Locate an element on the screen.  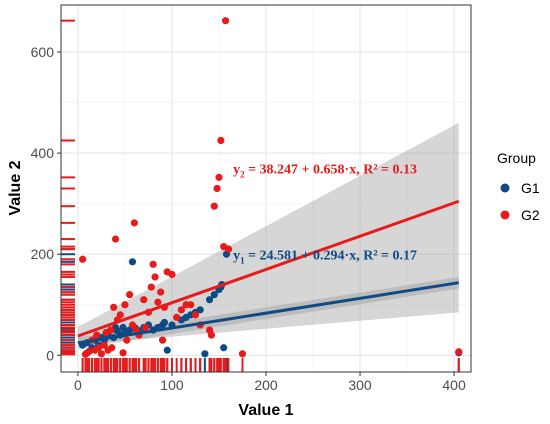
y-tick-label: 0 is located at coordinates (50, 355).